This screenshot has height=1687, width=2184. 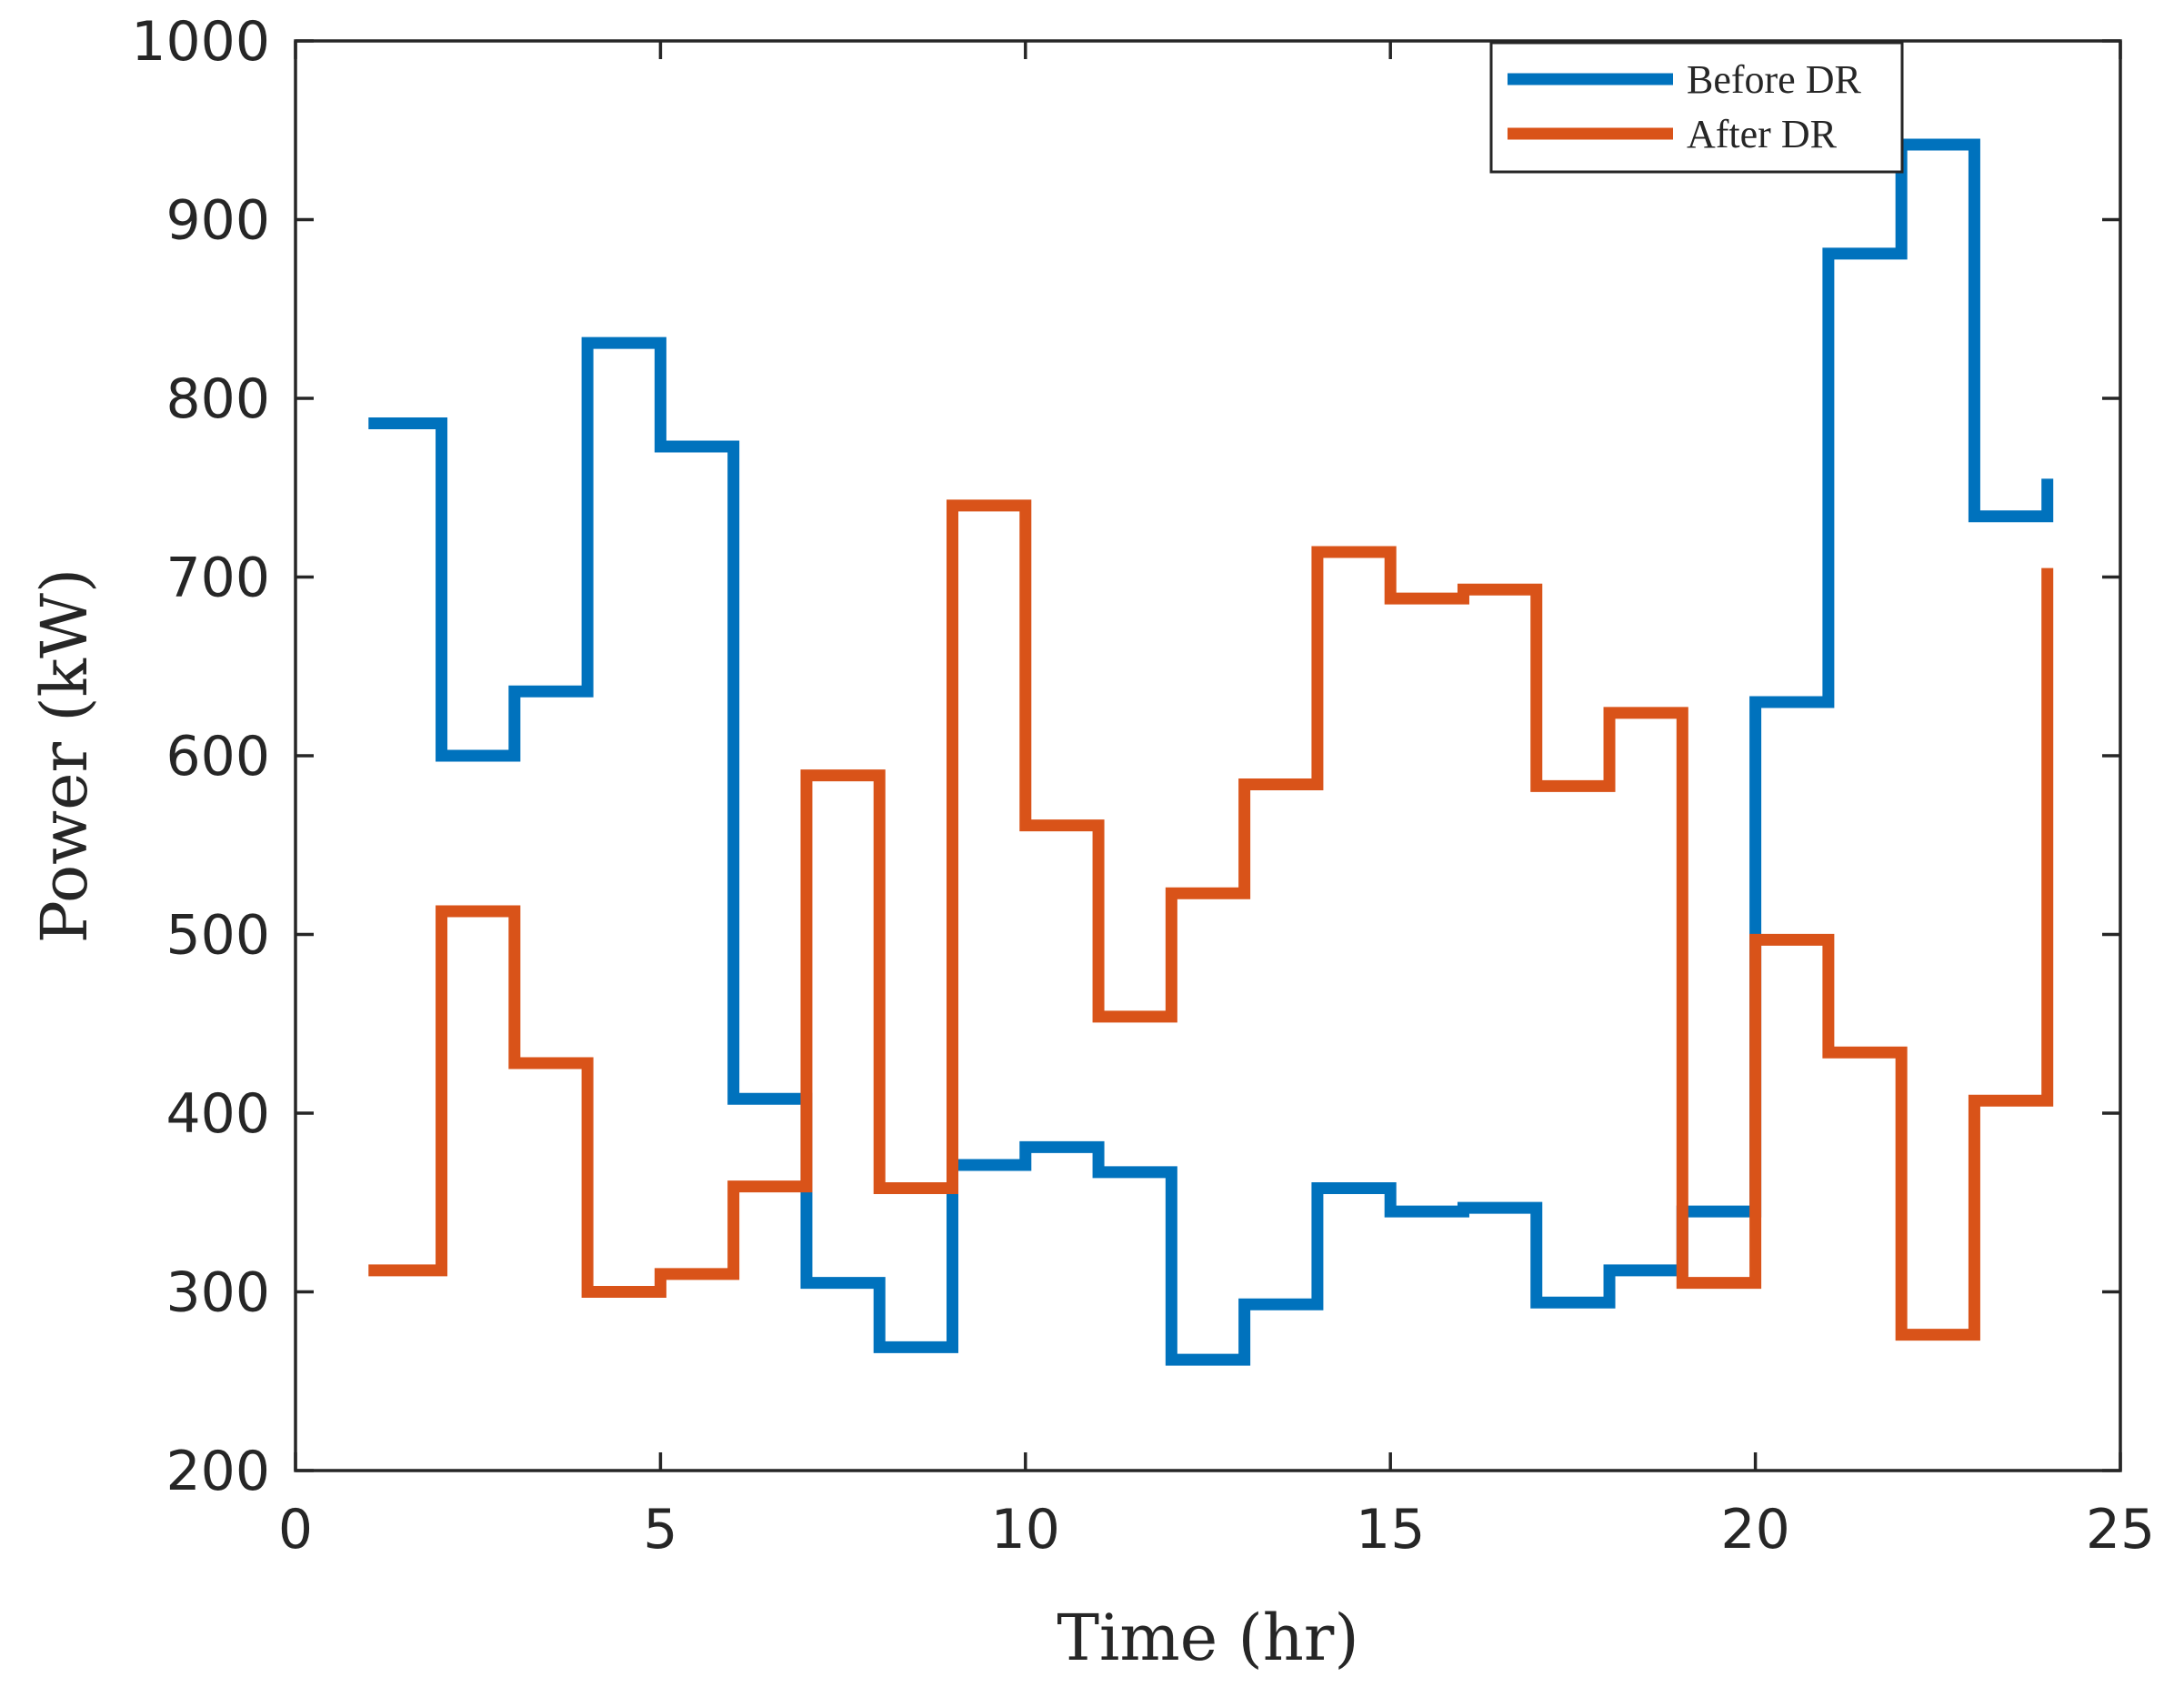 I want to click on x-tick-label: 5, so click(x=660, y=1529).